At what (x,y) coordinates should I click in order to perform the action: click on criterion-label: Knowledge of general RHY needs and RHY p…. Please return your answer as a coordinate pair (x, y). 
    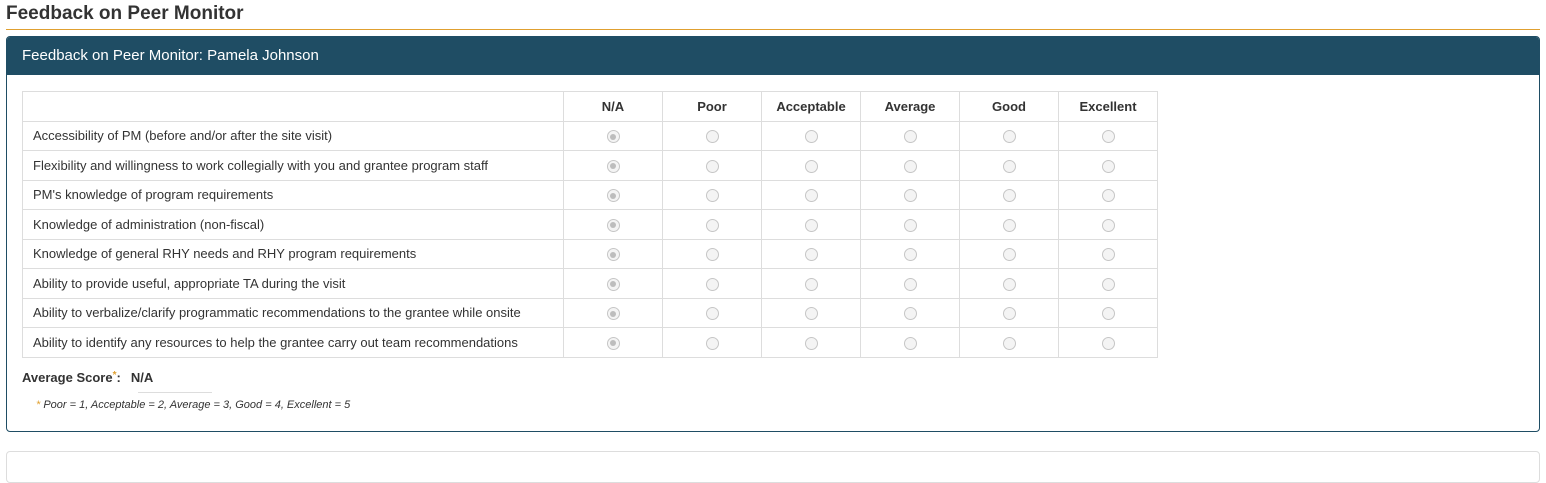
    Looking at the image, I should click on (293, 253).